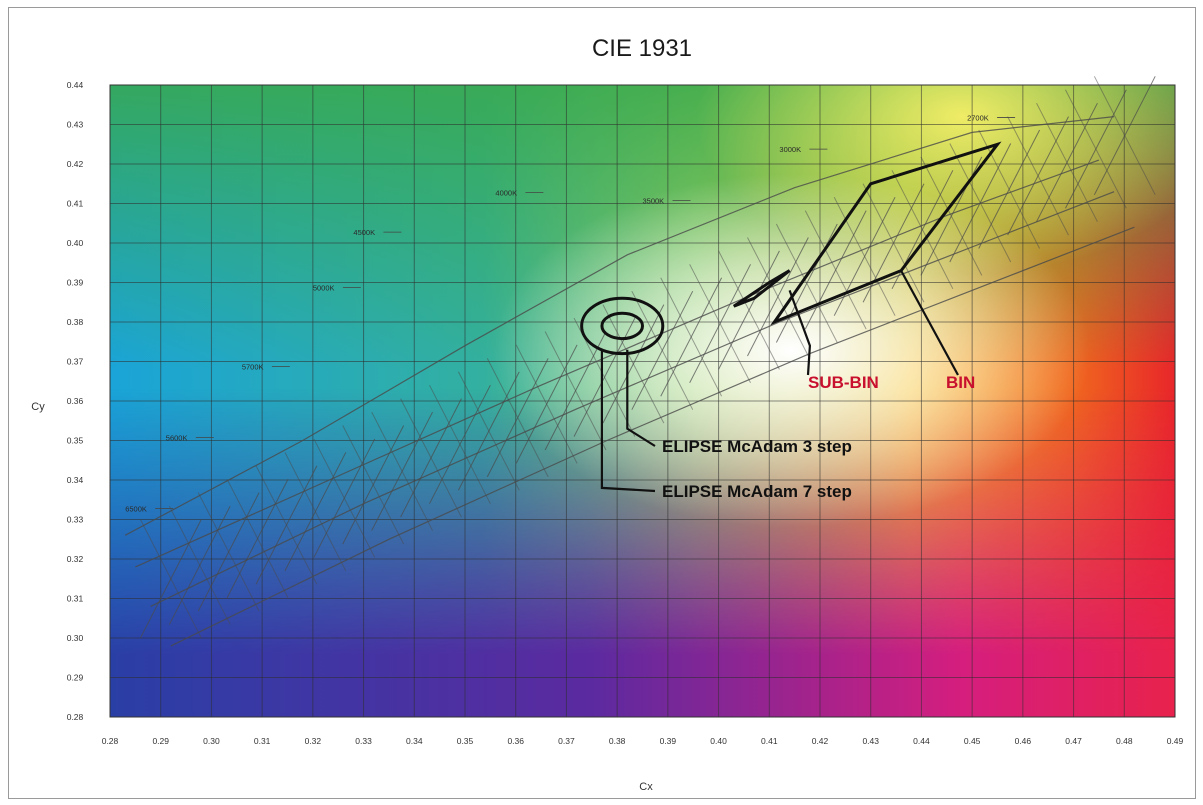 The width and height of the screenshot is (1203, 805). I want to click on y-tick-label: 0.36, so click(75, 401).